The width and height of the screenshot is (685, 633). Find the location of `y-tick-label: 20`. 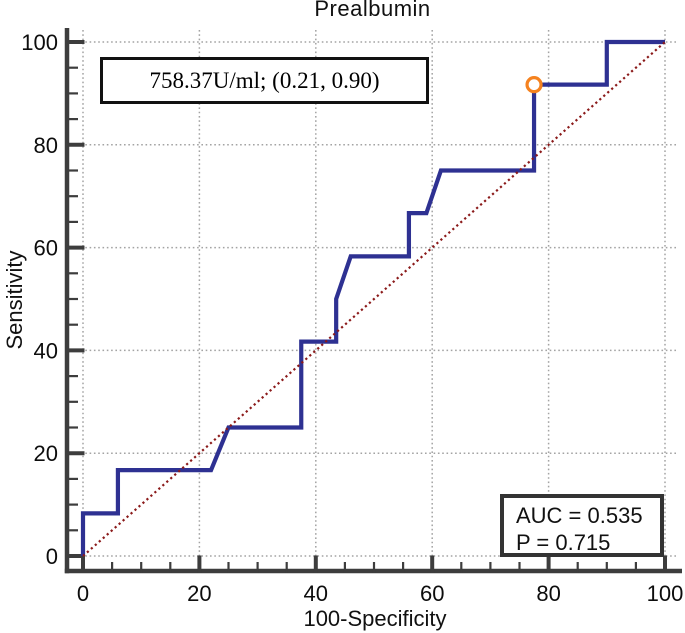

y-tick-label: 20 is located at coordinates (46, 453).